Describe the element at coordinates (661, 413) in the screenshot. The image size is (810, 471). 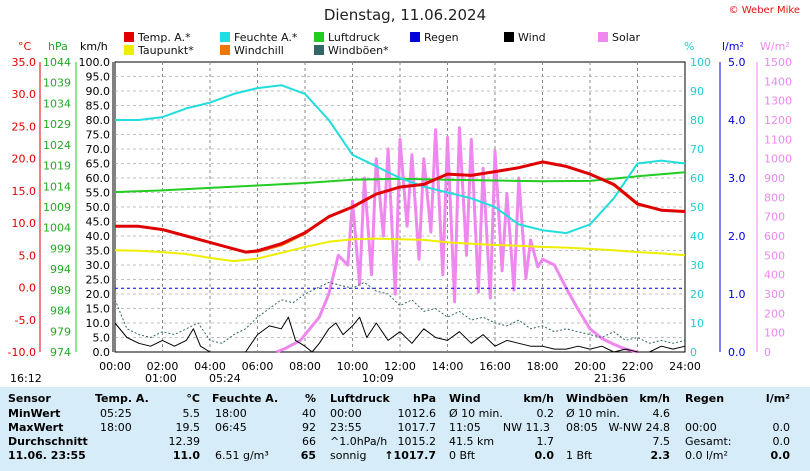
I see `table-cell-g-val: 4.6` at that location.